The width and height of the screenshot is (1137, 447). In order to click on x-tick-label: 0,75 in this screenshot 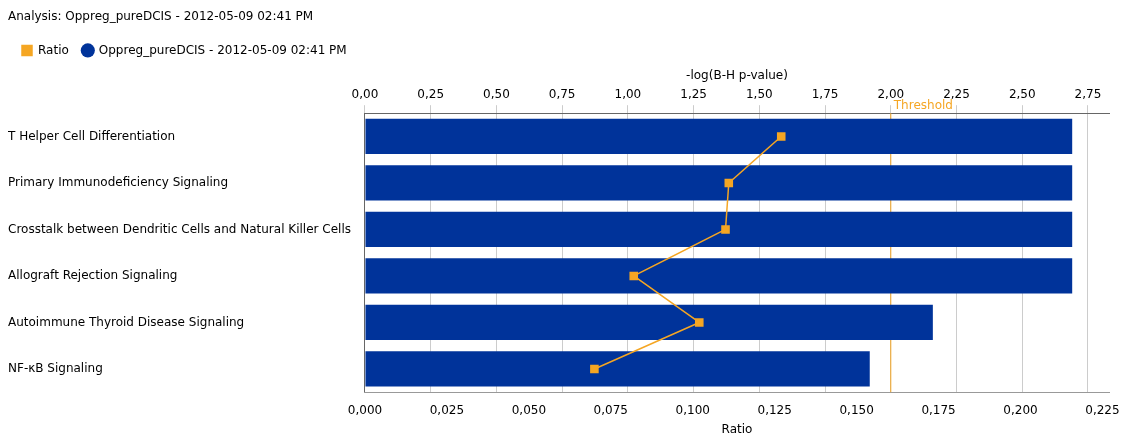, I will do `click(562, 94)`.